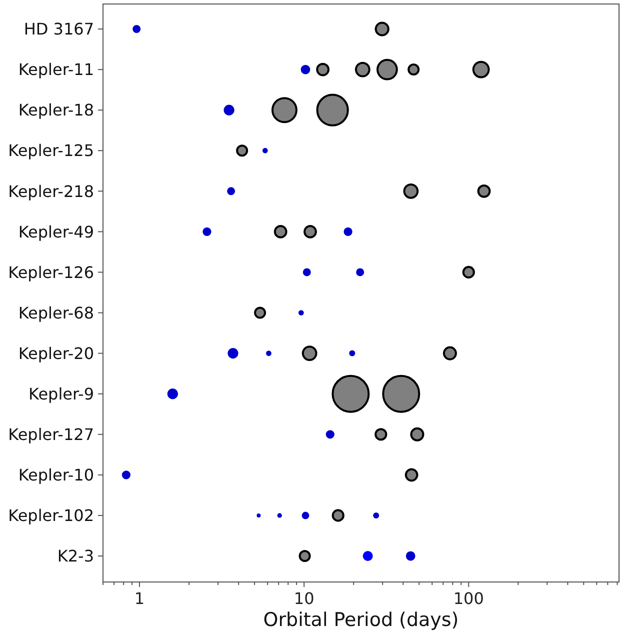 The height and width of the screenshot is (635, 620). What do you see at coordinates (56, 232) in the screenshot?
I see `y-tick-label: Kepler-49` at bounding box center [56, 232].